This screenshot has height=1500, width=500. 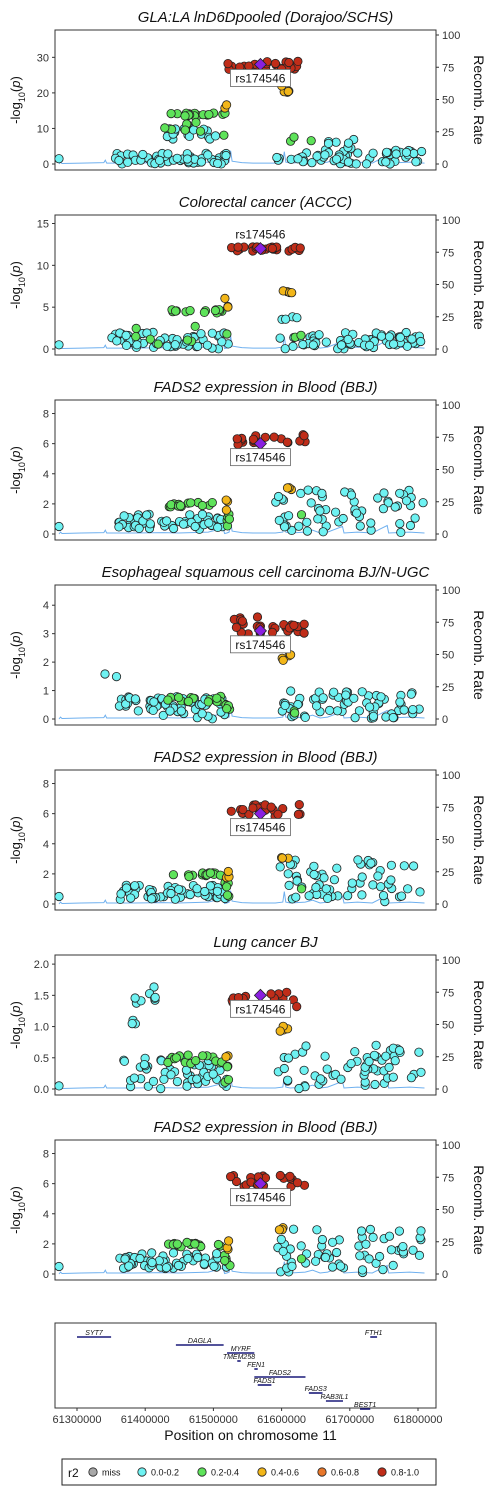 What do you see at coordinates (334, 1397) in the screenshot?
I see `gene-label: RAB3IL1` at bounding box center [334, 1397].